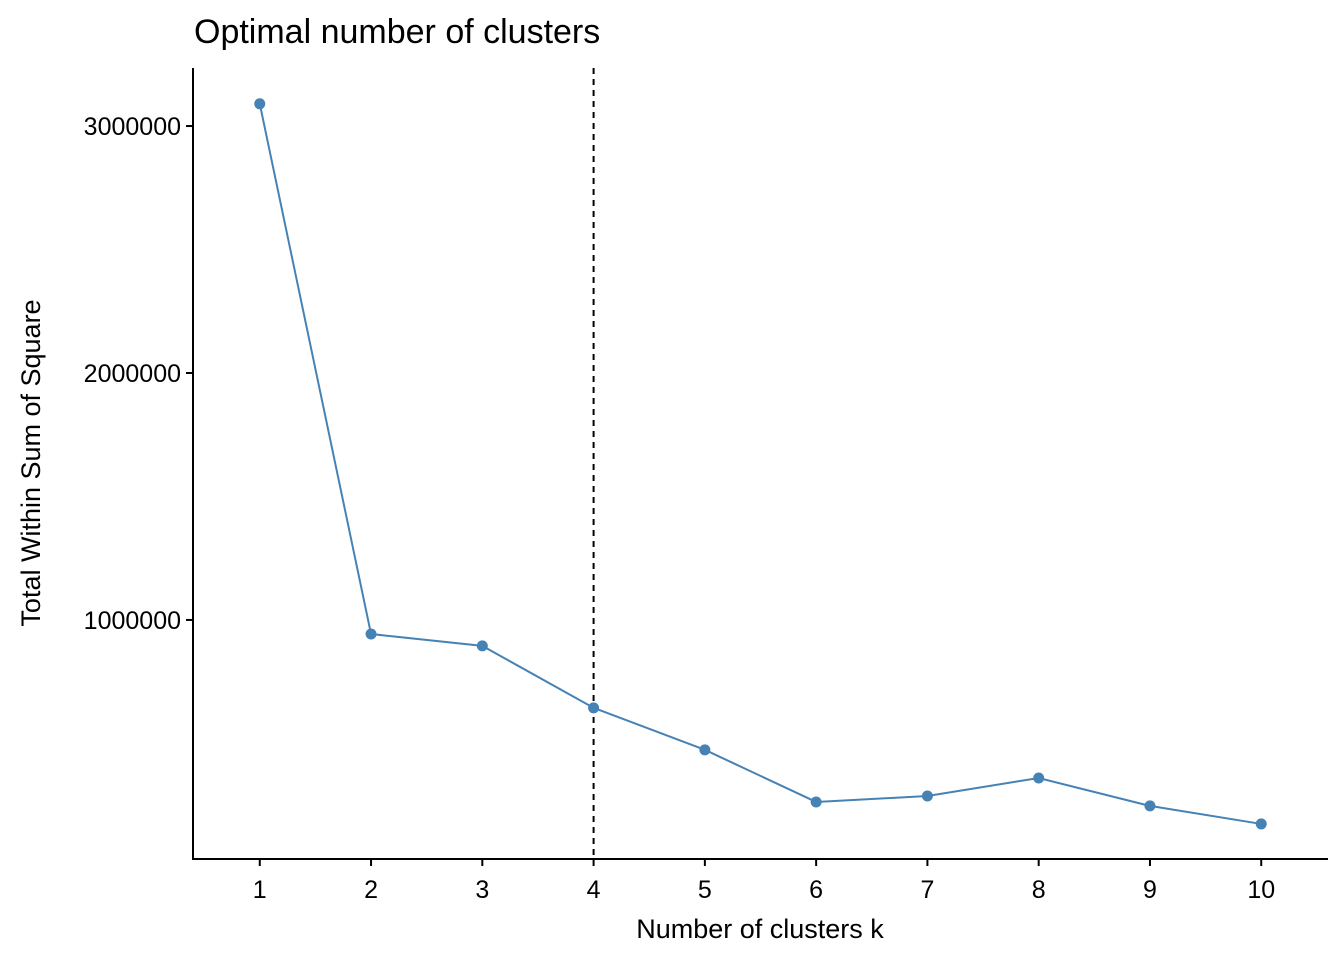 The width and height of the screenshot is (1344, 960). I want to click on x-tick-label: 1, so click(260, 890).